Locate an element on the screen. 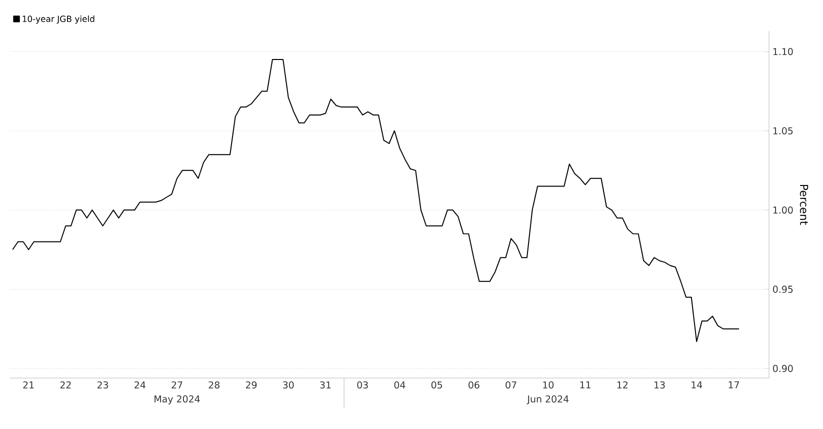  x-tick-label: 07 is located at coordinates (511, 385).